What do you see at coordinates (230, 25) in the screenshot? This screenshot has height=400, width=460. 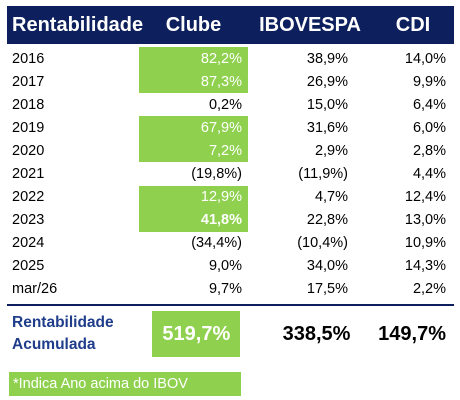 I see `table-header: Rentabilidade Clube IBOVESPA CDI` at bounding box center [230, 25].